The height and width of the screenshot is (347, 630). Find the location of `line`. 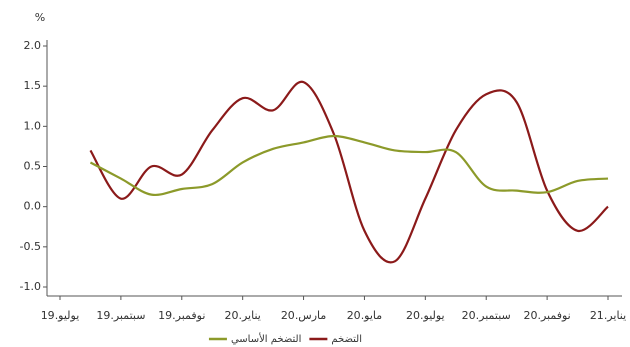

line is located at coordinates (349, 165).